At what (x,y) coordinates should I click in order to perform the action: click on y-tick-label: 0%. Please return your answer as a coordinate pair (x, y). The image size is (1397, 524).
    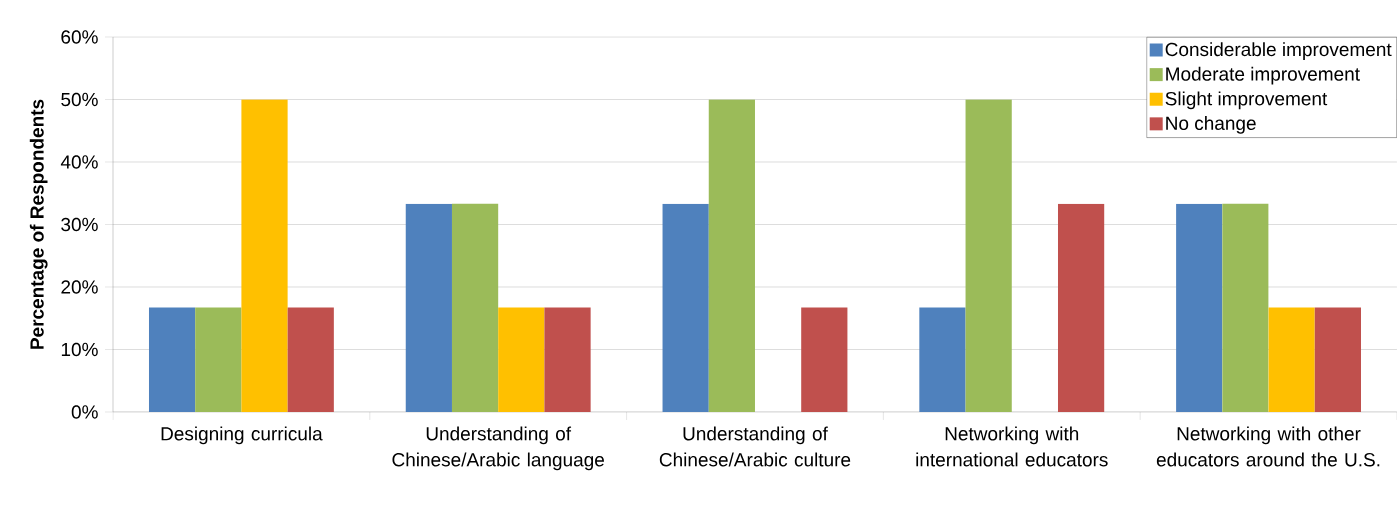
    Looking at the image, I should click on (84, 412).